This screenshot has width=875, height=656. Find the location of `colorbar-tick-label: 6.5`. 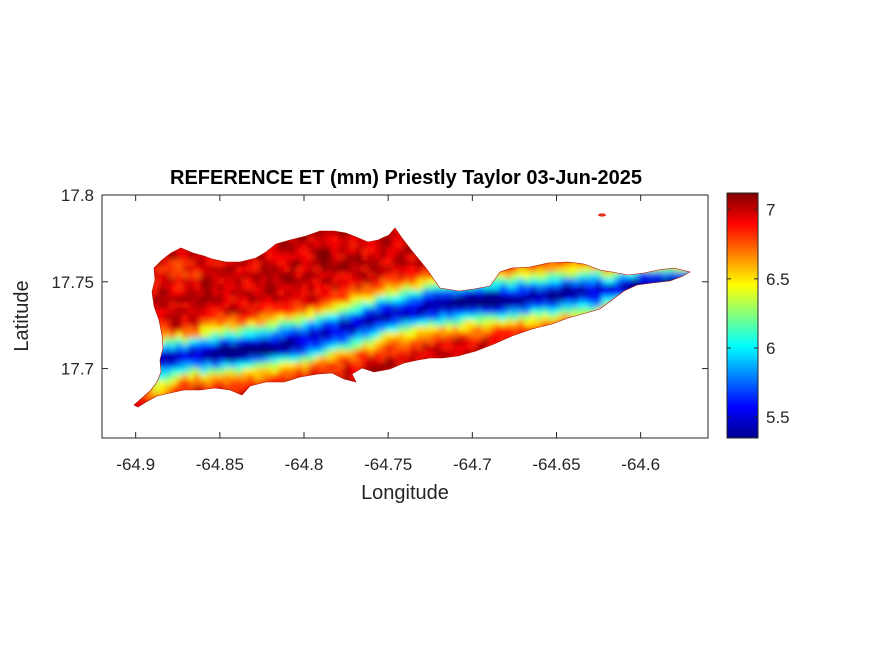

colorbar-tick-label: 6.5 is located at coordinates (778, 279).